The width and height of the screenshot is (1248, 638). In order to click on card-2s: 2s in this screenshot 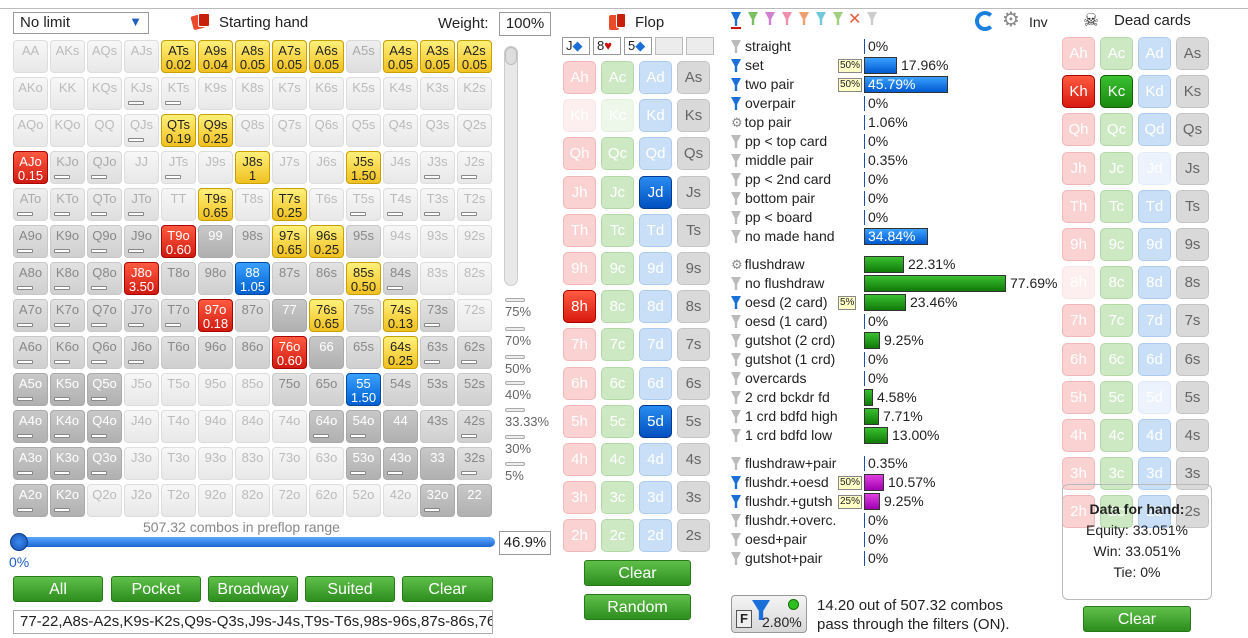, I will do `click(1192, 512)`.